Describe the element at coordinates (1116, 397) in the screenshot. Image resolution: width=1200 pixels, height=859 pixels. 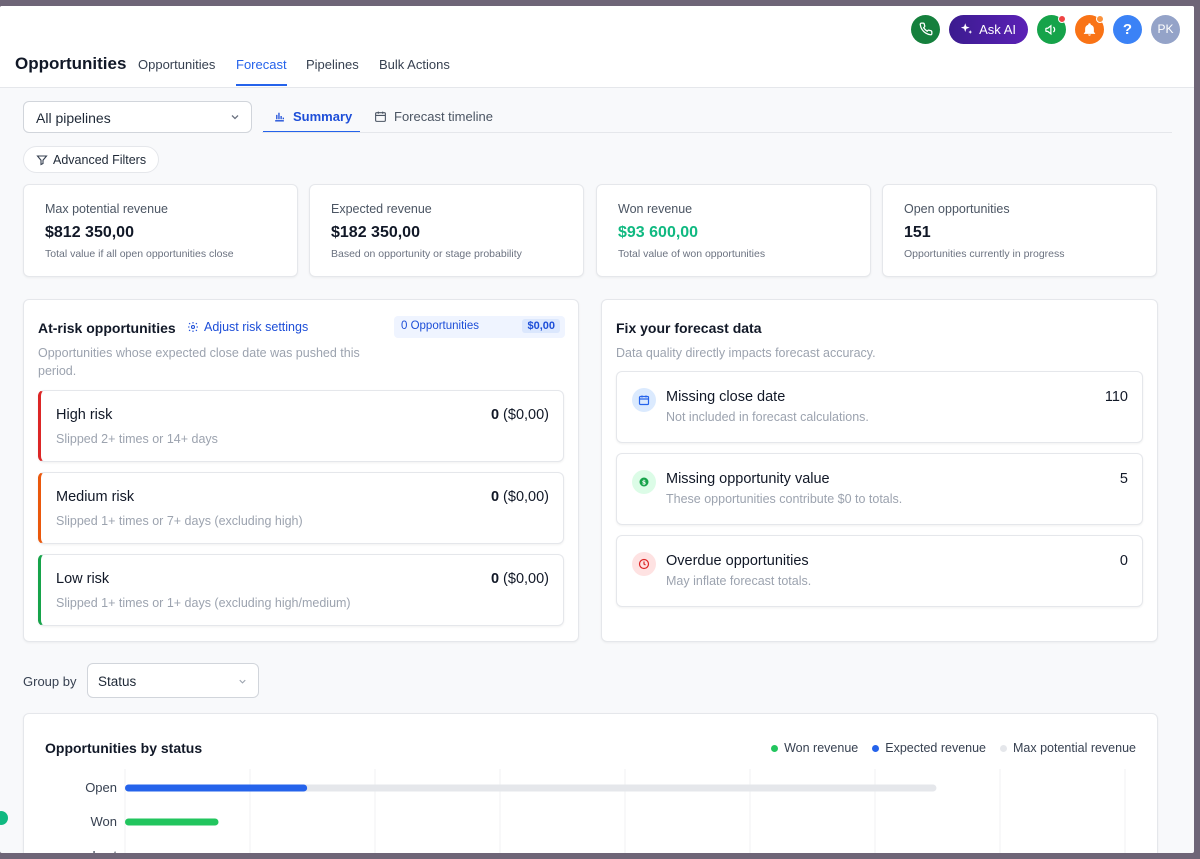
I see `fix-item-count: 110` at that location.